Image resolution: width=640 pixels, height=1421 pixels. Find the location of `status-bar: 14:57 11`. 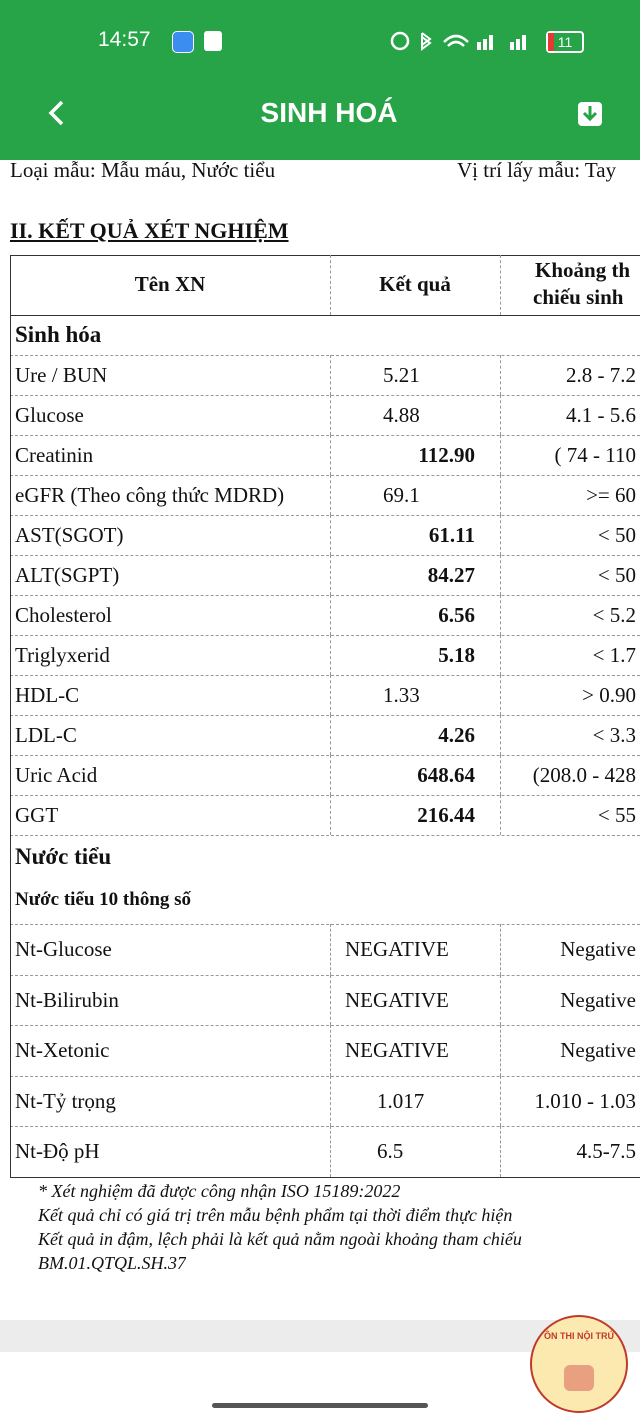

status-bar: 14:57 11 is located at coordinates (320, 40).